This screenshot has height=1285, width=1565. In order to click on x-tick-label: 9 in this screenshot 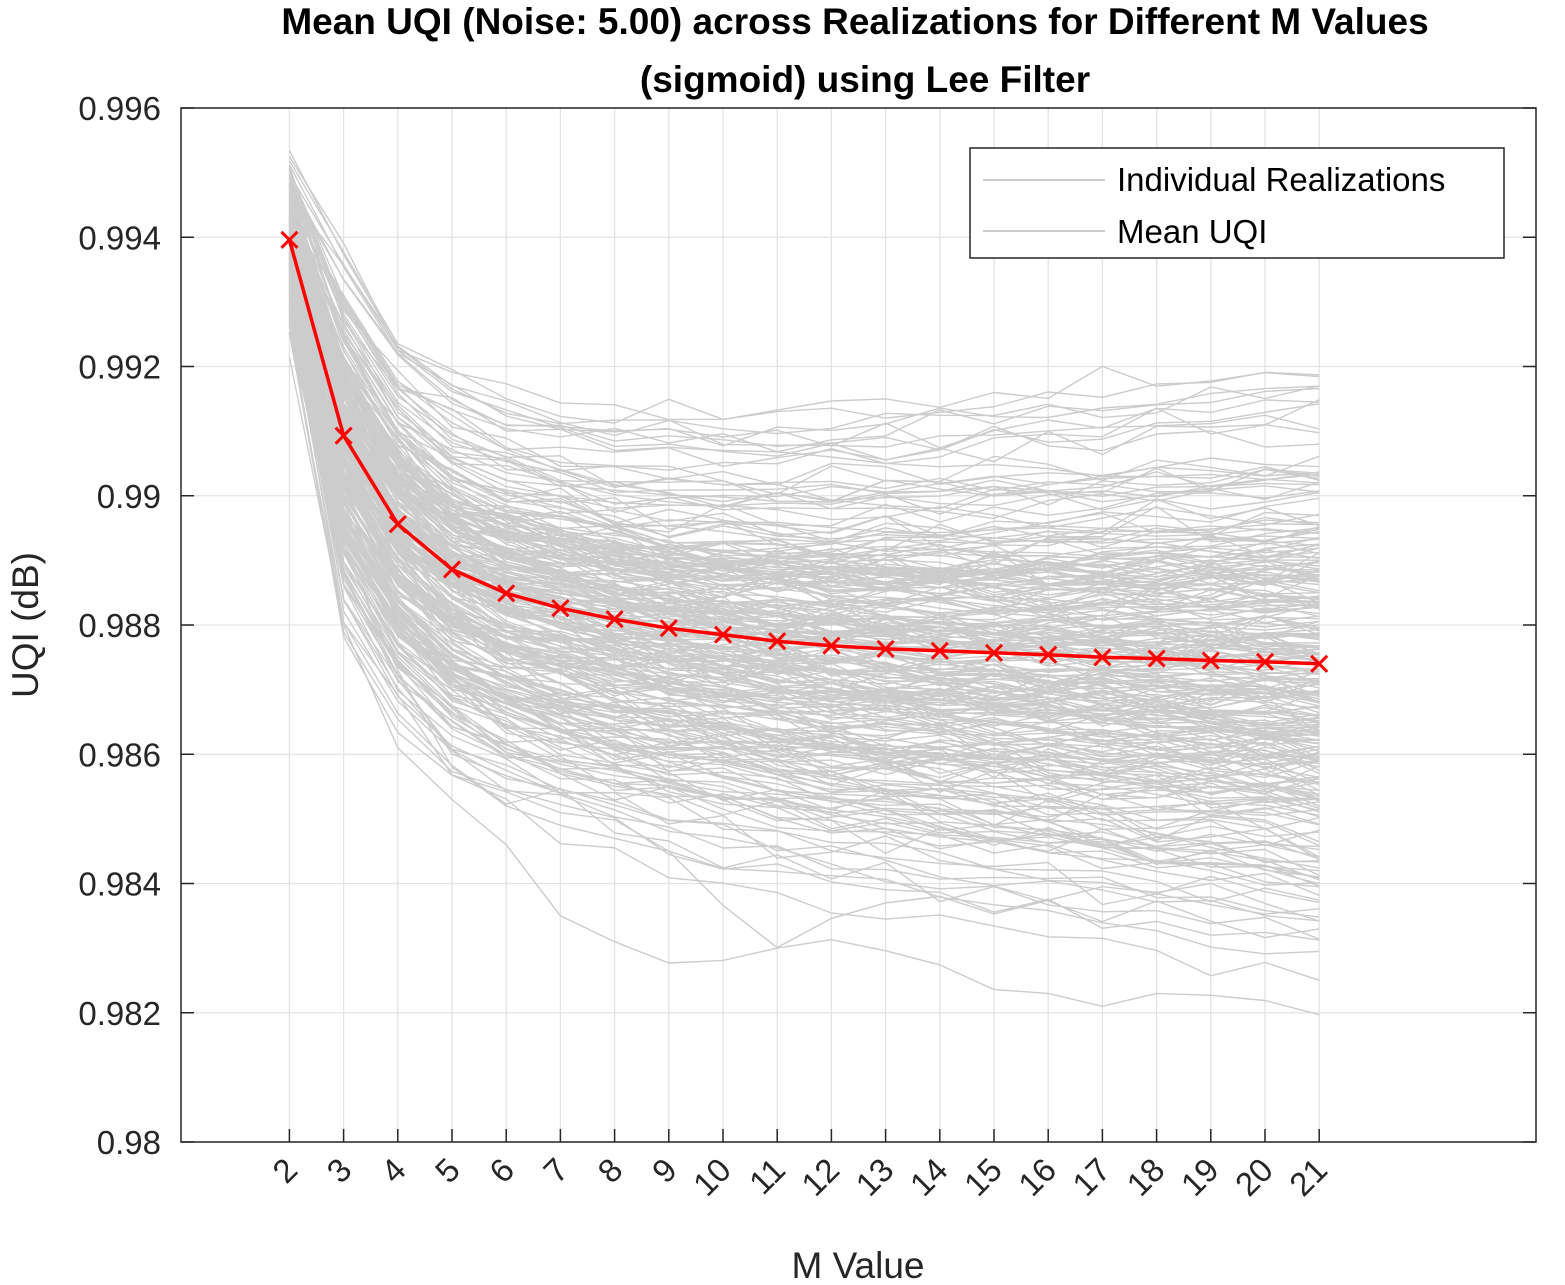, I will do `click(664, 1170)`.